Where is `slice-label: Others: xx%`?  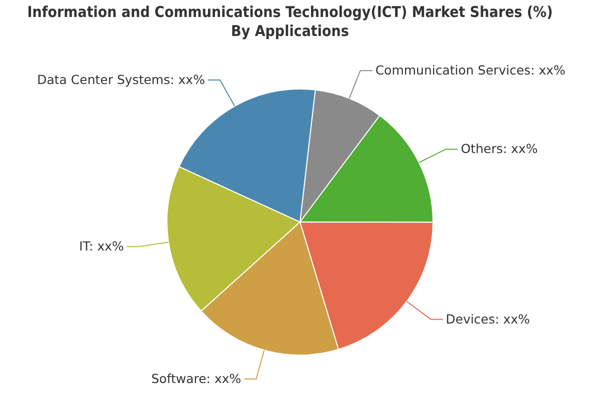 slice-label: Others: xx% is located at coordinates (499, 148).